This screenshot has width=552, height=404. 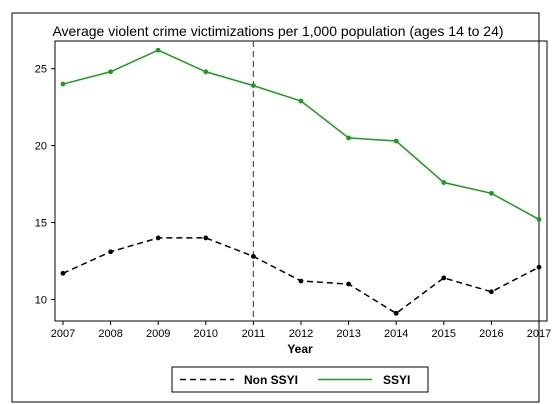 What do you see at coordinates (206, 334) in the screenshot?
I see `x-tick-label-2010: 2010` at bounding box center [206, 334].